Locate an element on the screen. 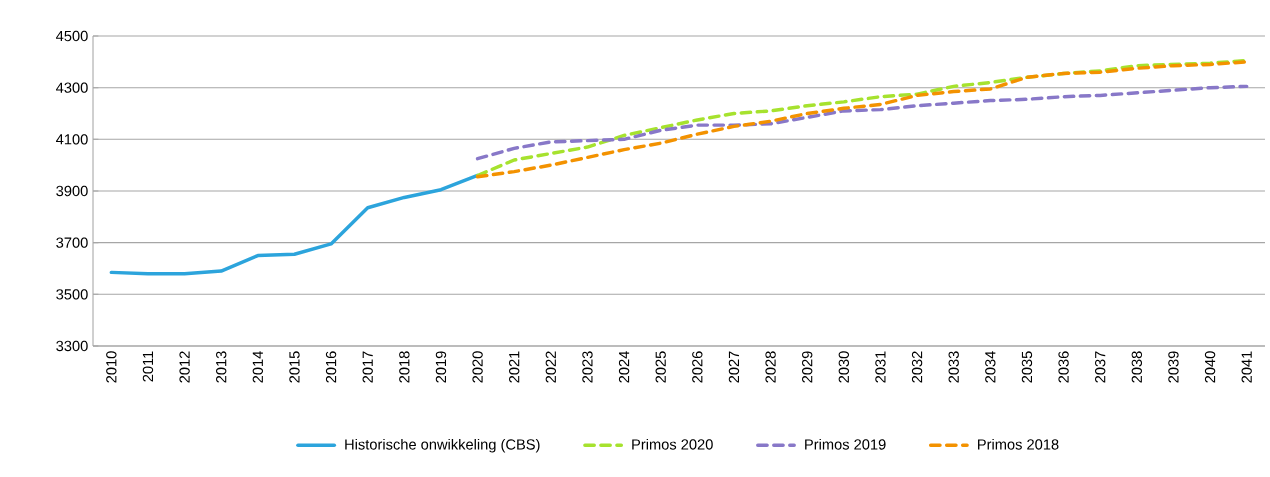 The image size is (1270, 477). x-tick-label: 2024 is located at coordinates (624, 367).